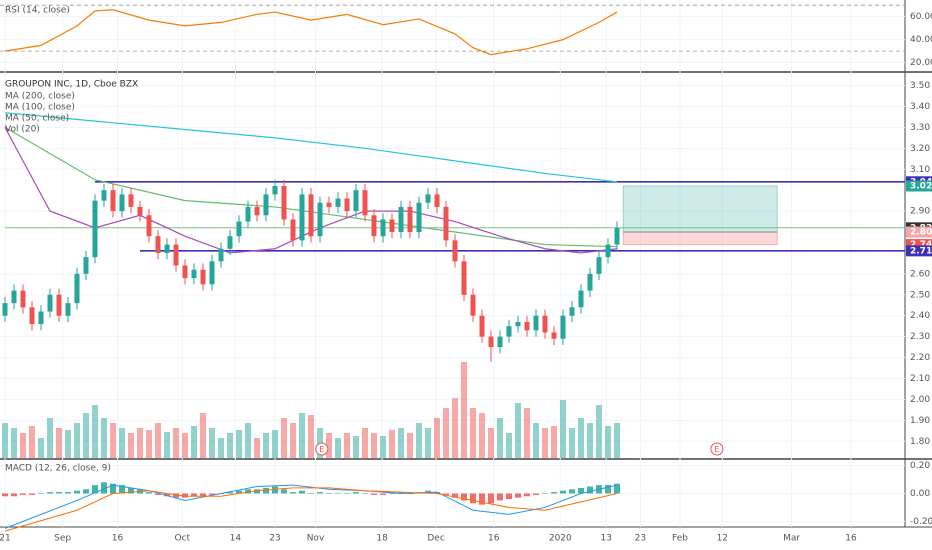 The width and height of the screenshot is (932, 550). What do you see at coordinates (40, 97) in the screenshot?
I see `legend-entry: MA (200, close)` at bounding box center [40, 97].